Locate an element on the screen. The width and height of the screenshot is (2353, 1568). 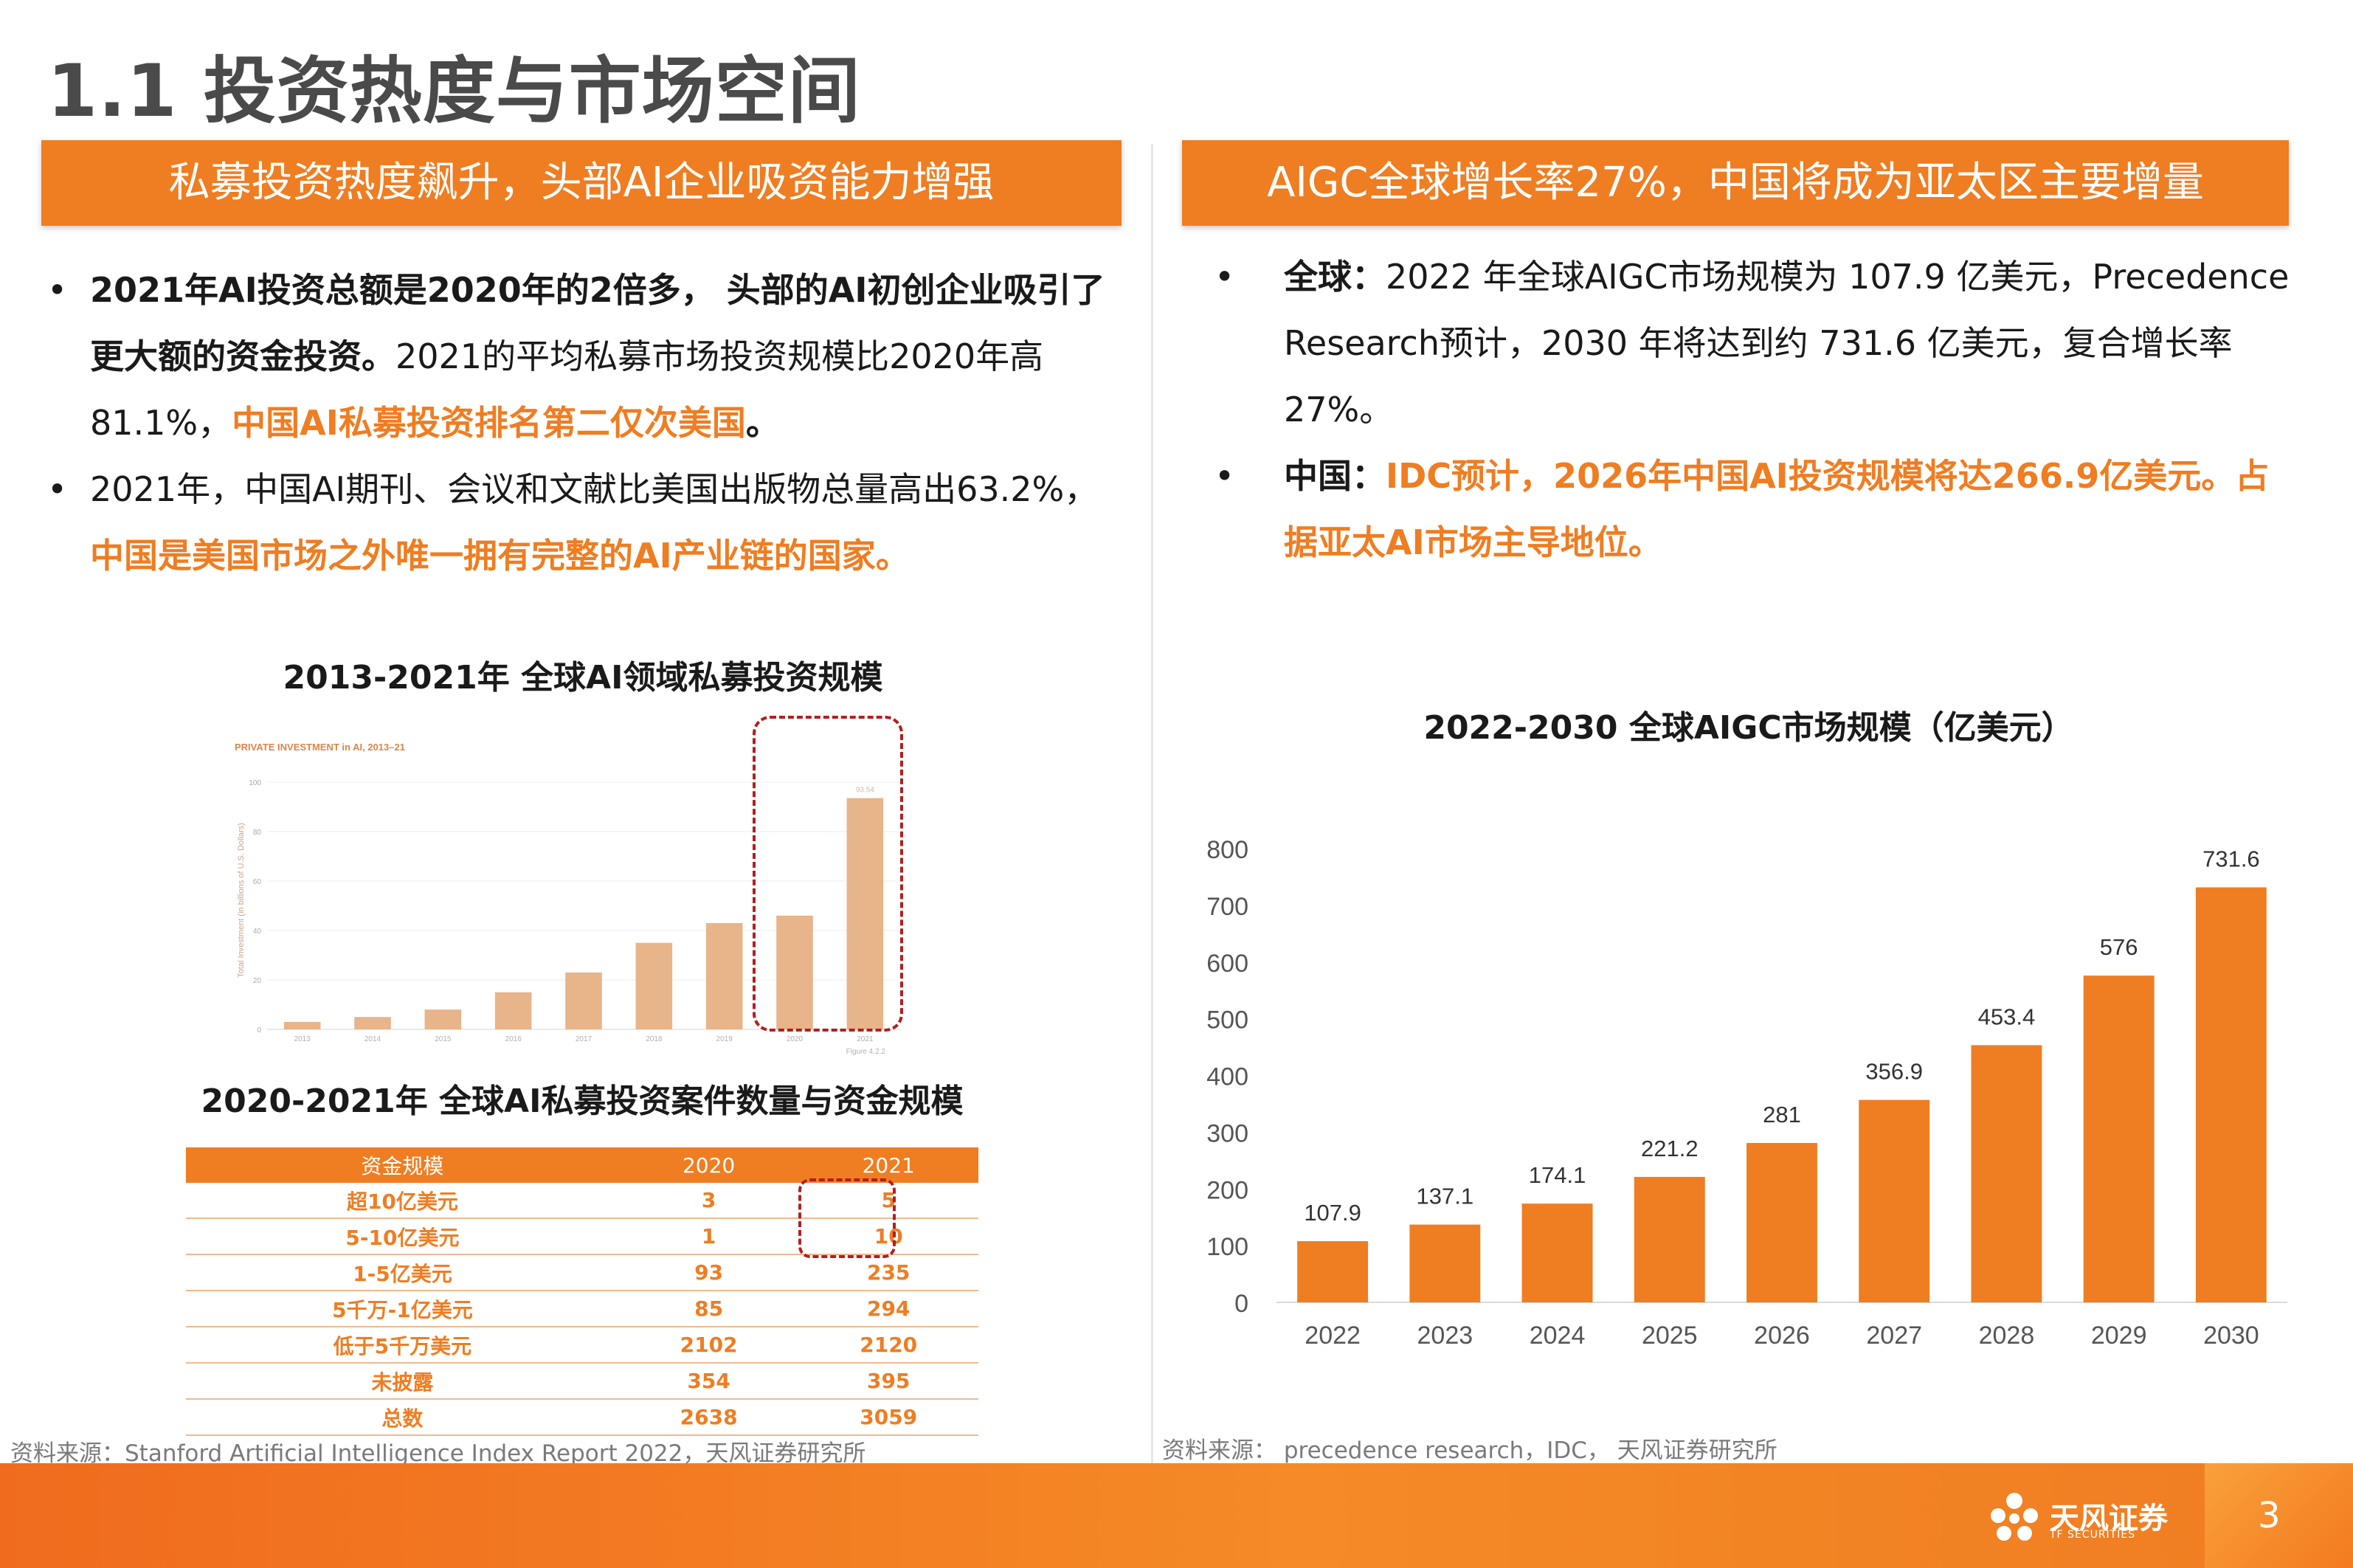
left-banner: 私募投资热度飙升，头部AI企业吸资能力增强 is located at coordinates (581, 183).